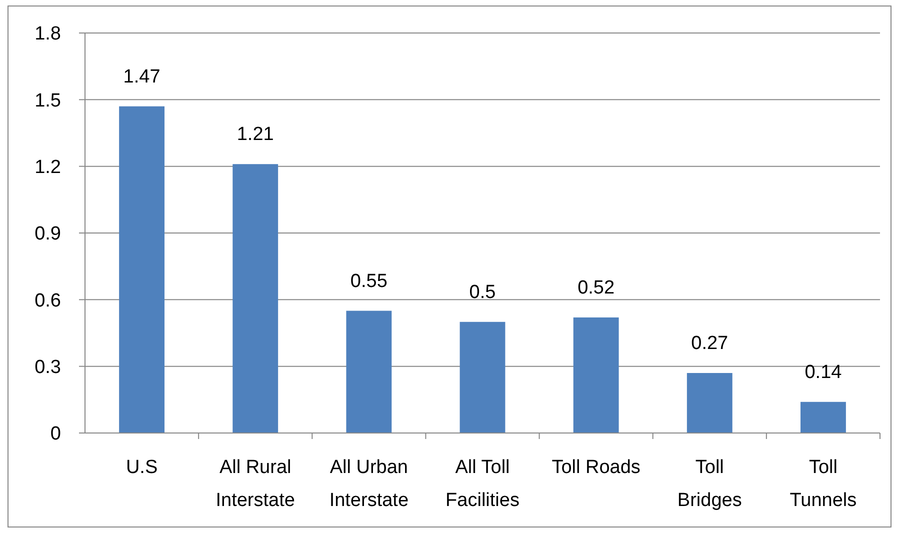 The image size is (899, 533). I want to click on y-tick-label: 1.5, so click(47, 101).